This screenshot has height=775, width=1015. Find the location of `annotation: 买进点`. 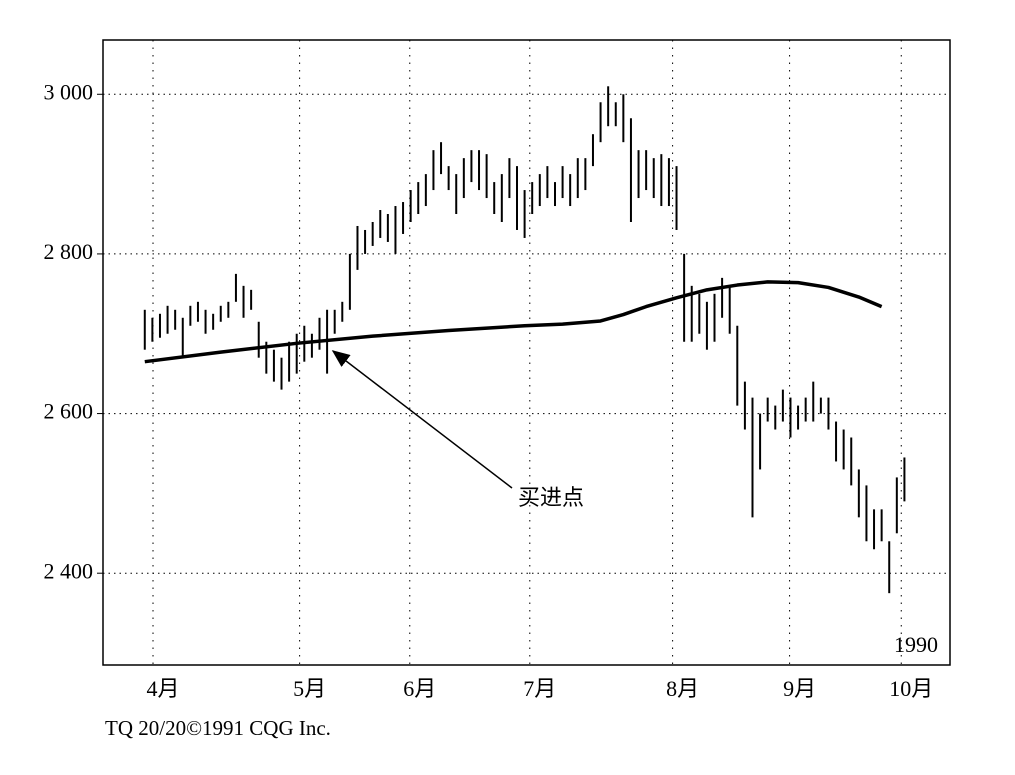

annotation: 买进点 is located at coordinates (551, 497).